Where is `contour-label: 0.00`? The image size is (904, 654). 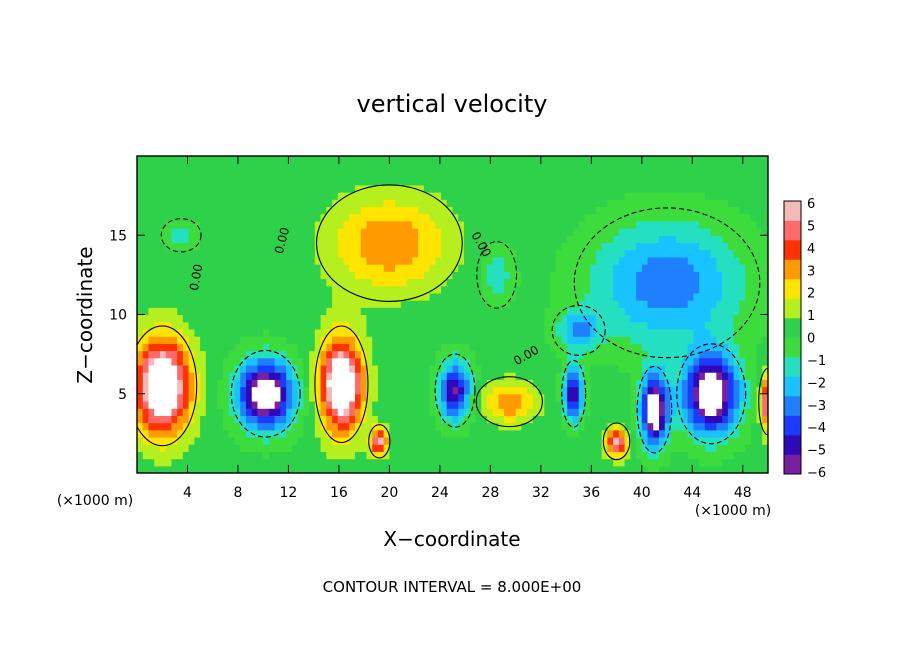 contour-label: 0.00 is located at coordinates (196, 277).